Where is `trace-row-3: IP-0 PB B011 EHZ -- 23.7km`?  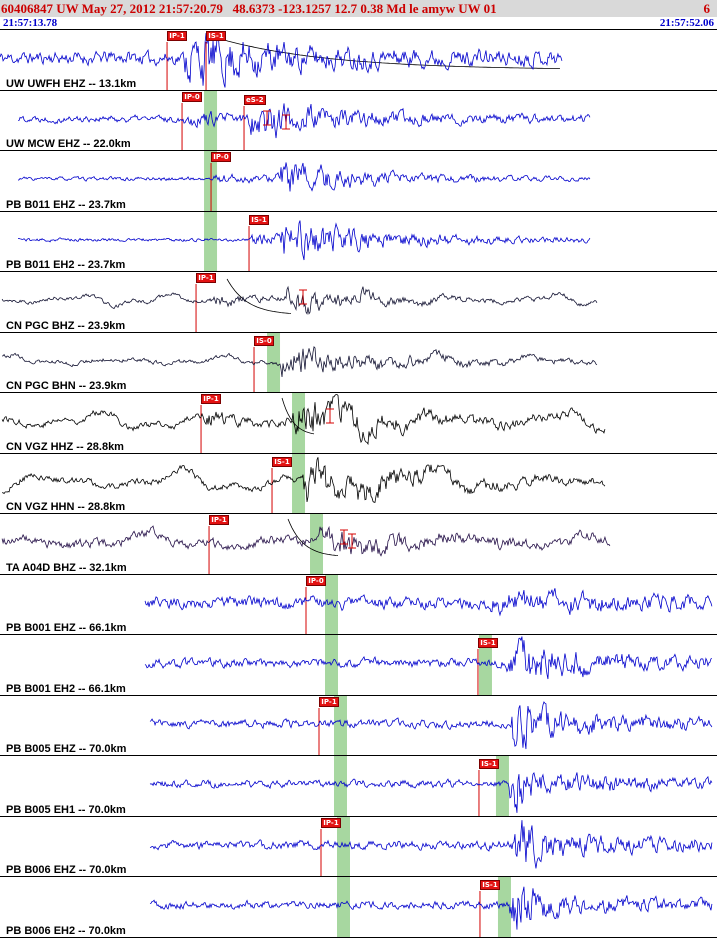
trace-row-3: IP-0 PB B011 EHZ -- 23.7km is located at coordinates (358, 181).